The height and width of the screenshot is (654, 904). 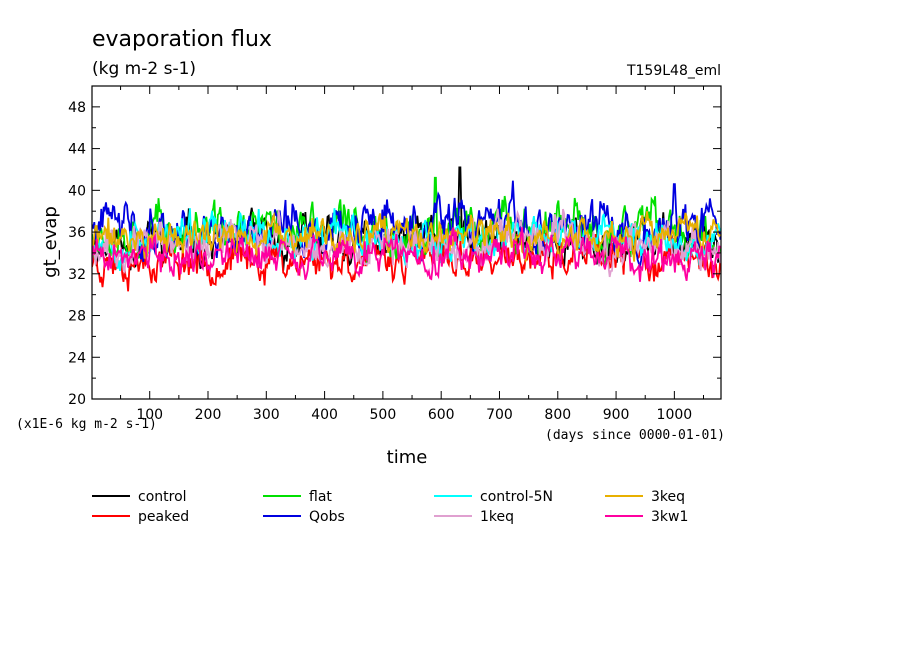 I want to click on x-tick-label: 500, so click(x=383, y=415).